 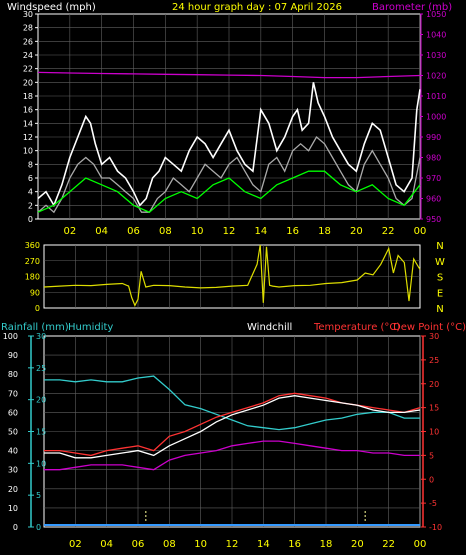 What do you see at coordinates (133, 231) in the screenshot?
I see `x-tick-label: 06` at bounding box center [133, 231].